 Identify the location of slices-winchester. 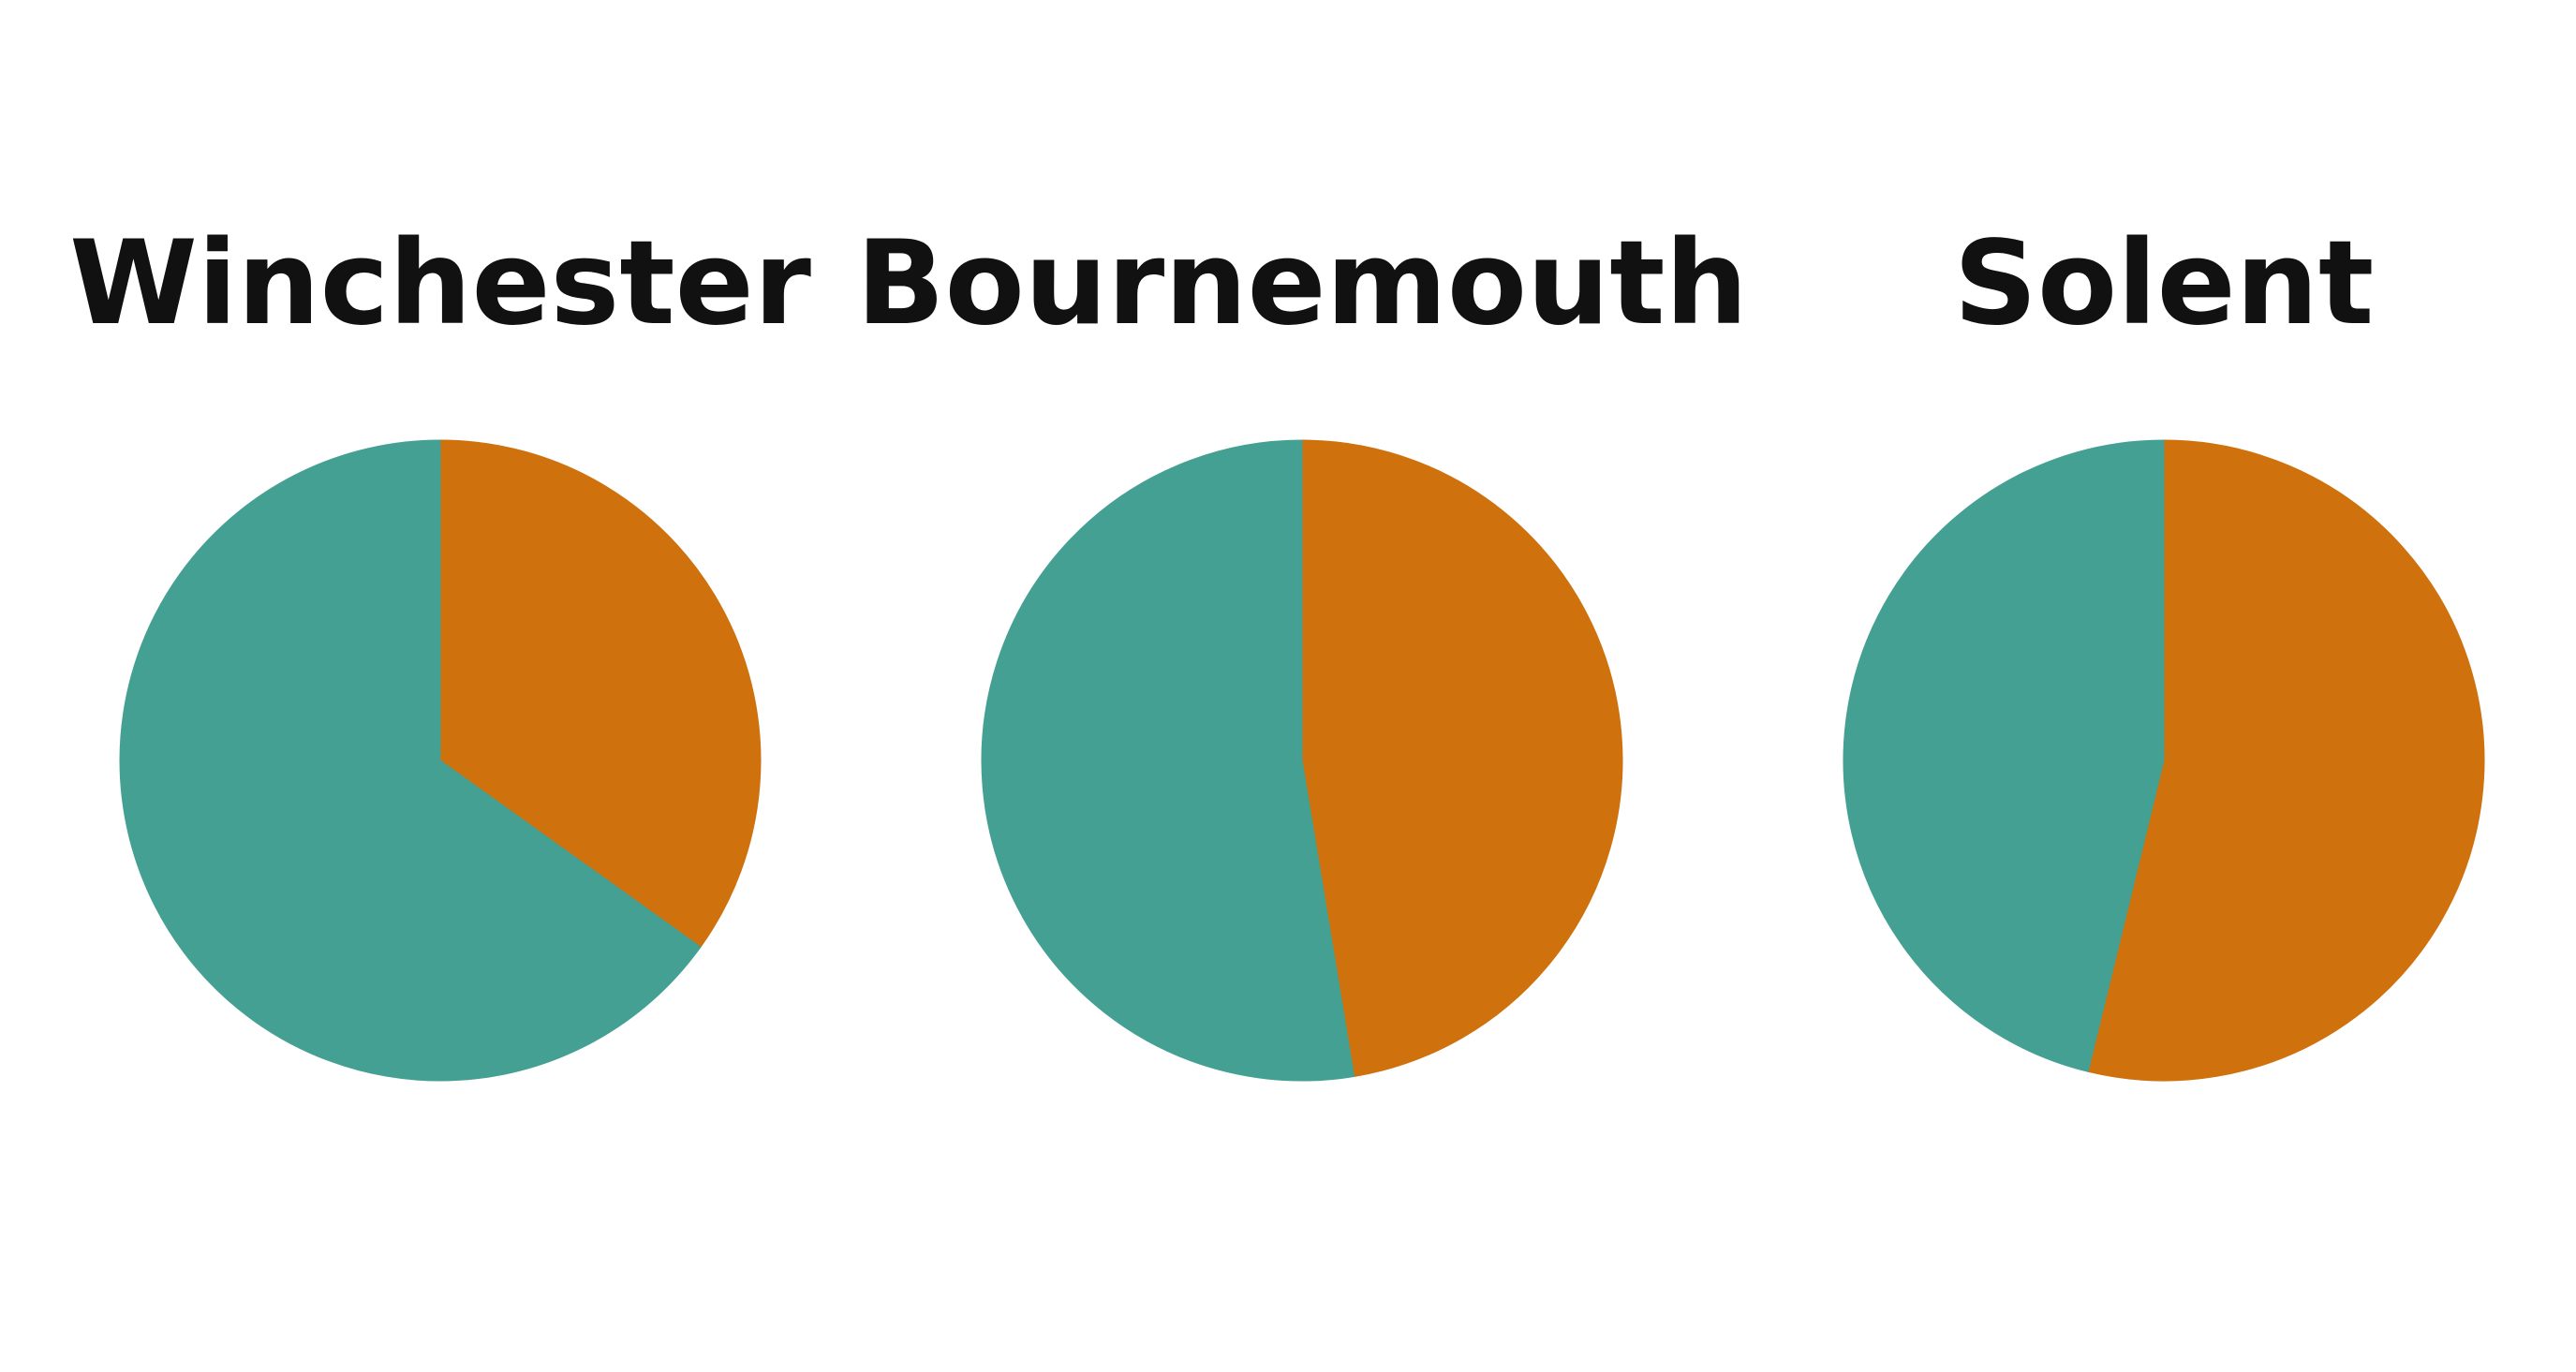
(440, 760).